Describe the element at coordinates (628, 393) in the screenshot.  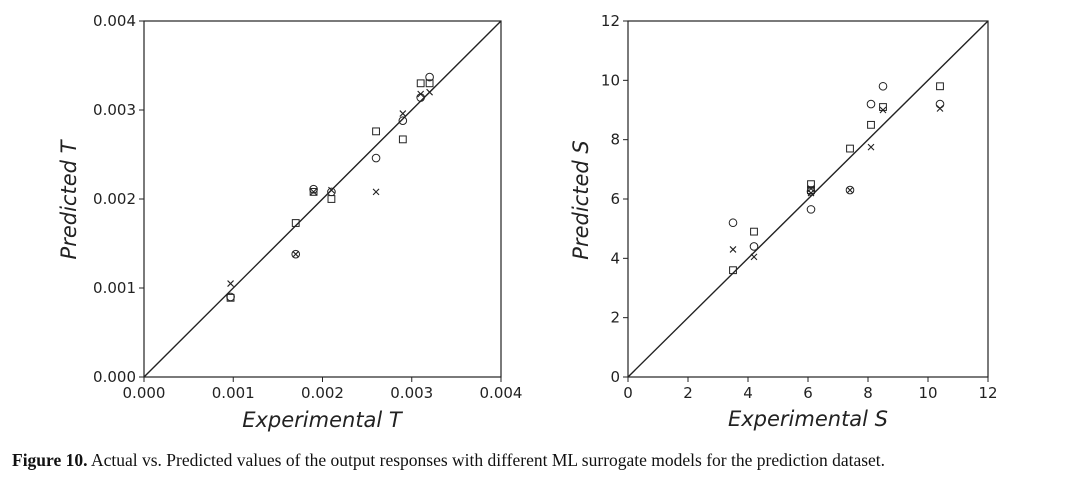
I see `x-tick-label: 0` at that location.